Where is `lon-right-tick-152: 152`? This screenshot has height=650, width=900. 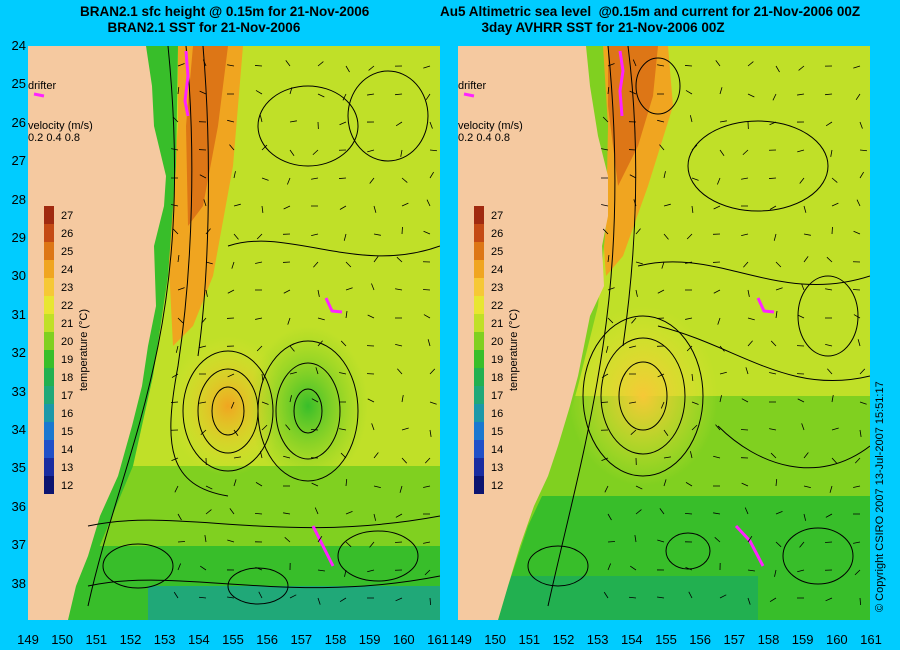
lon-right-tick-152: 152 is located at coordinates (563, 639).